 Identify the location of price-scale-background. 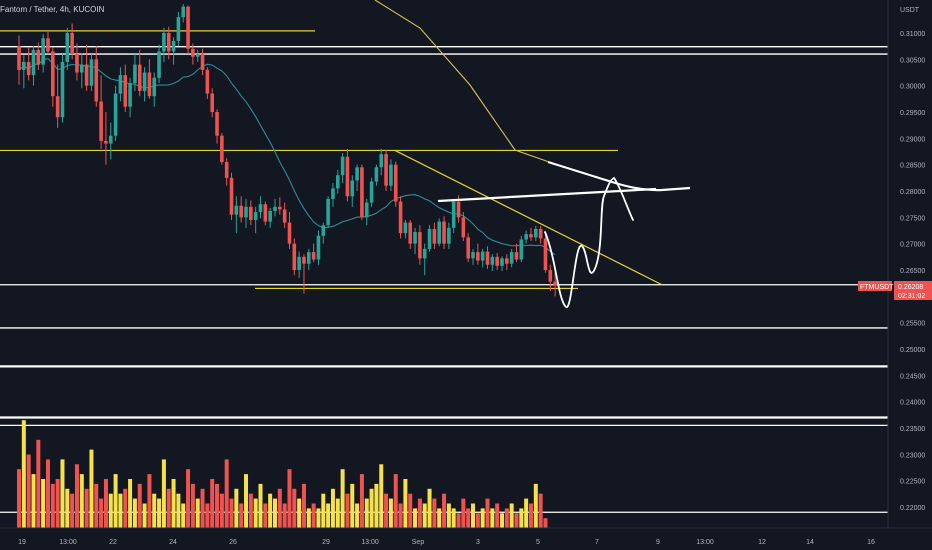
(910, 264).